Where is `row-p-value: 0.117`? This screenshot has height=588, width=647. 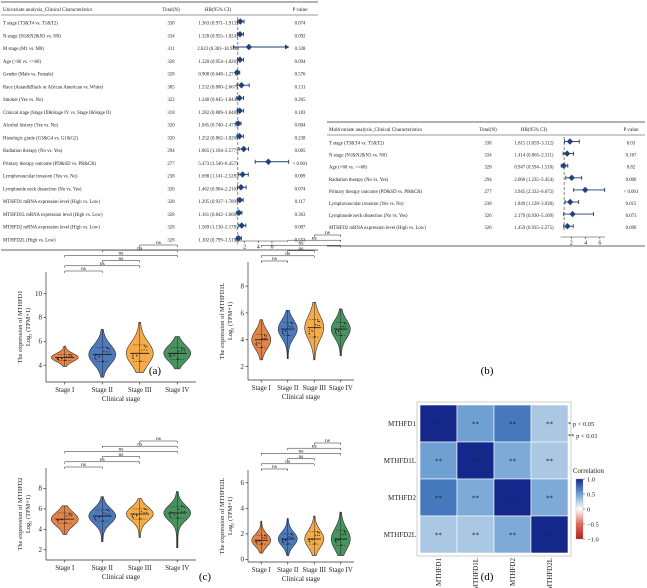
row-p-value: 0.117 is located at coordinates (300, 202).